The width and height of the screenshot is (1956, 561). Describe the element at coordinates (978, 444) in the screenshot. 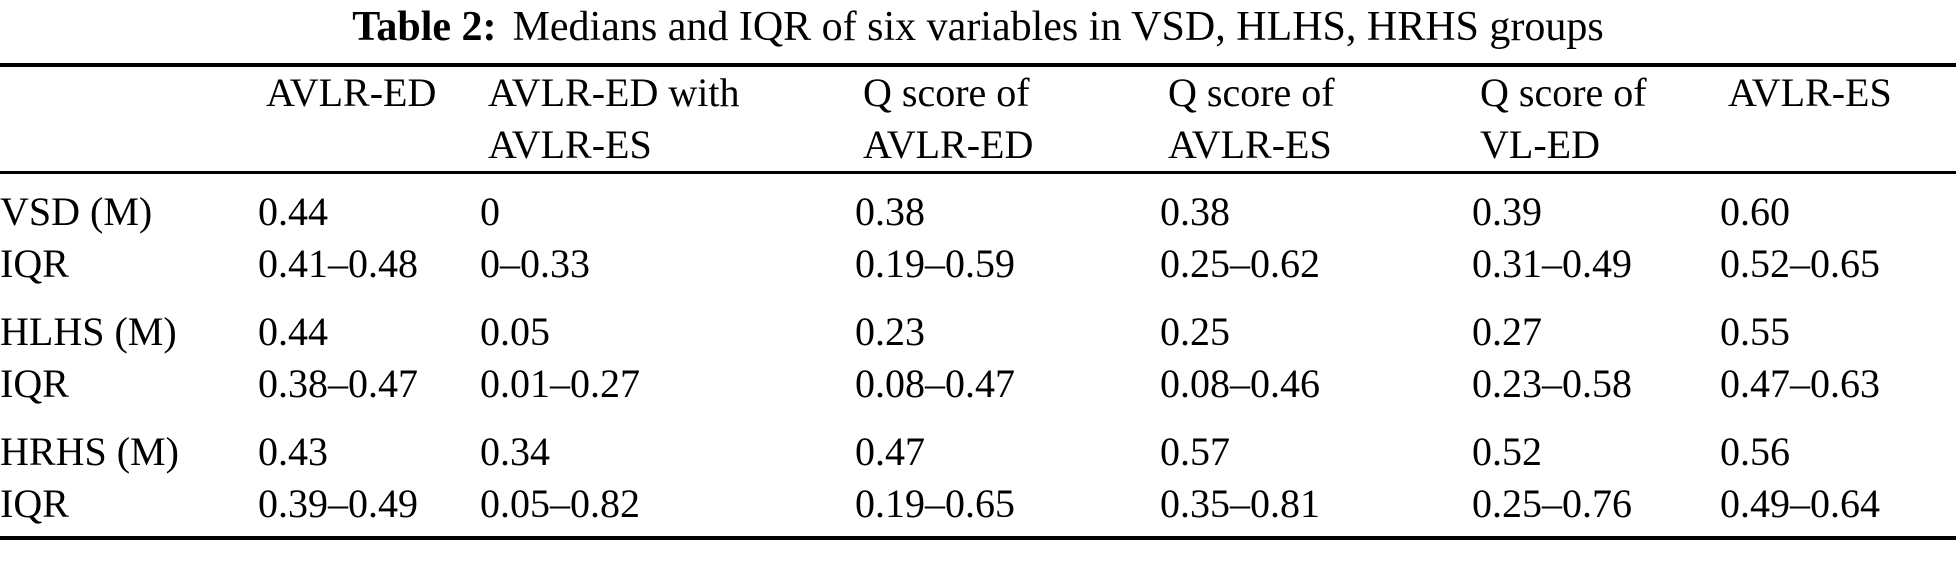

I see `table-row-hrhs-median: HRHS (M) 0.43 0.34 0.47 0.57 0.52 0.56` at that location.